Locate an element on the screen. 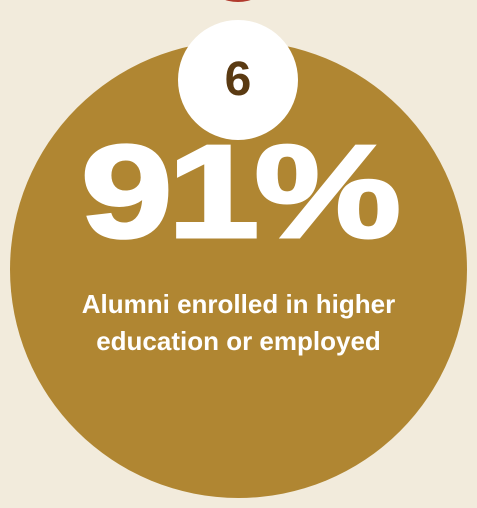 This screenshot has width=477, height=508. top-accent-circle is located at coordinates (238, 1).